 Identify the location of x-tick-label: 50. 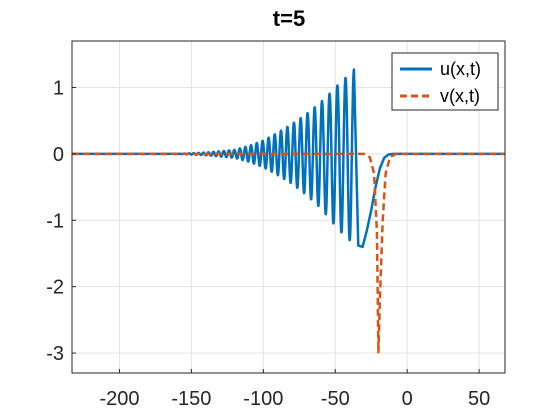
(479, 399).